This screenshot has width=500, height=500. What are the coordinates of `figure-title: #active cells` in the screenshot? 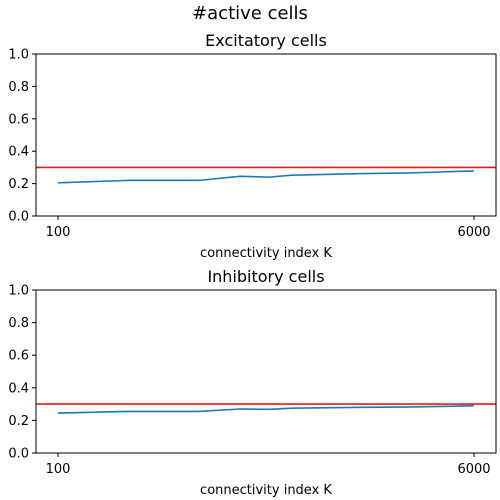 It's located at (250, 13).